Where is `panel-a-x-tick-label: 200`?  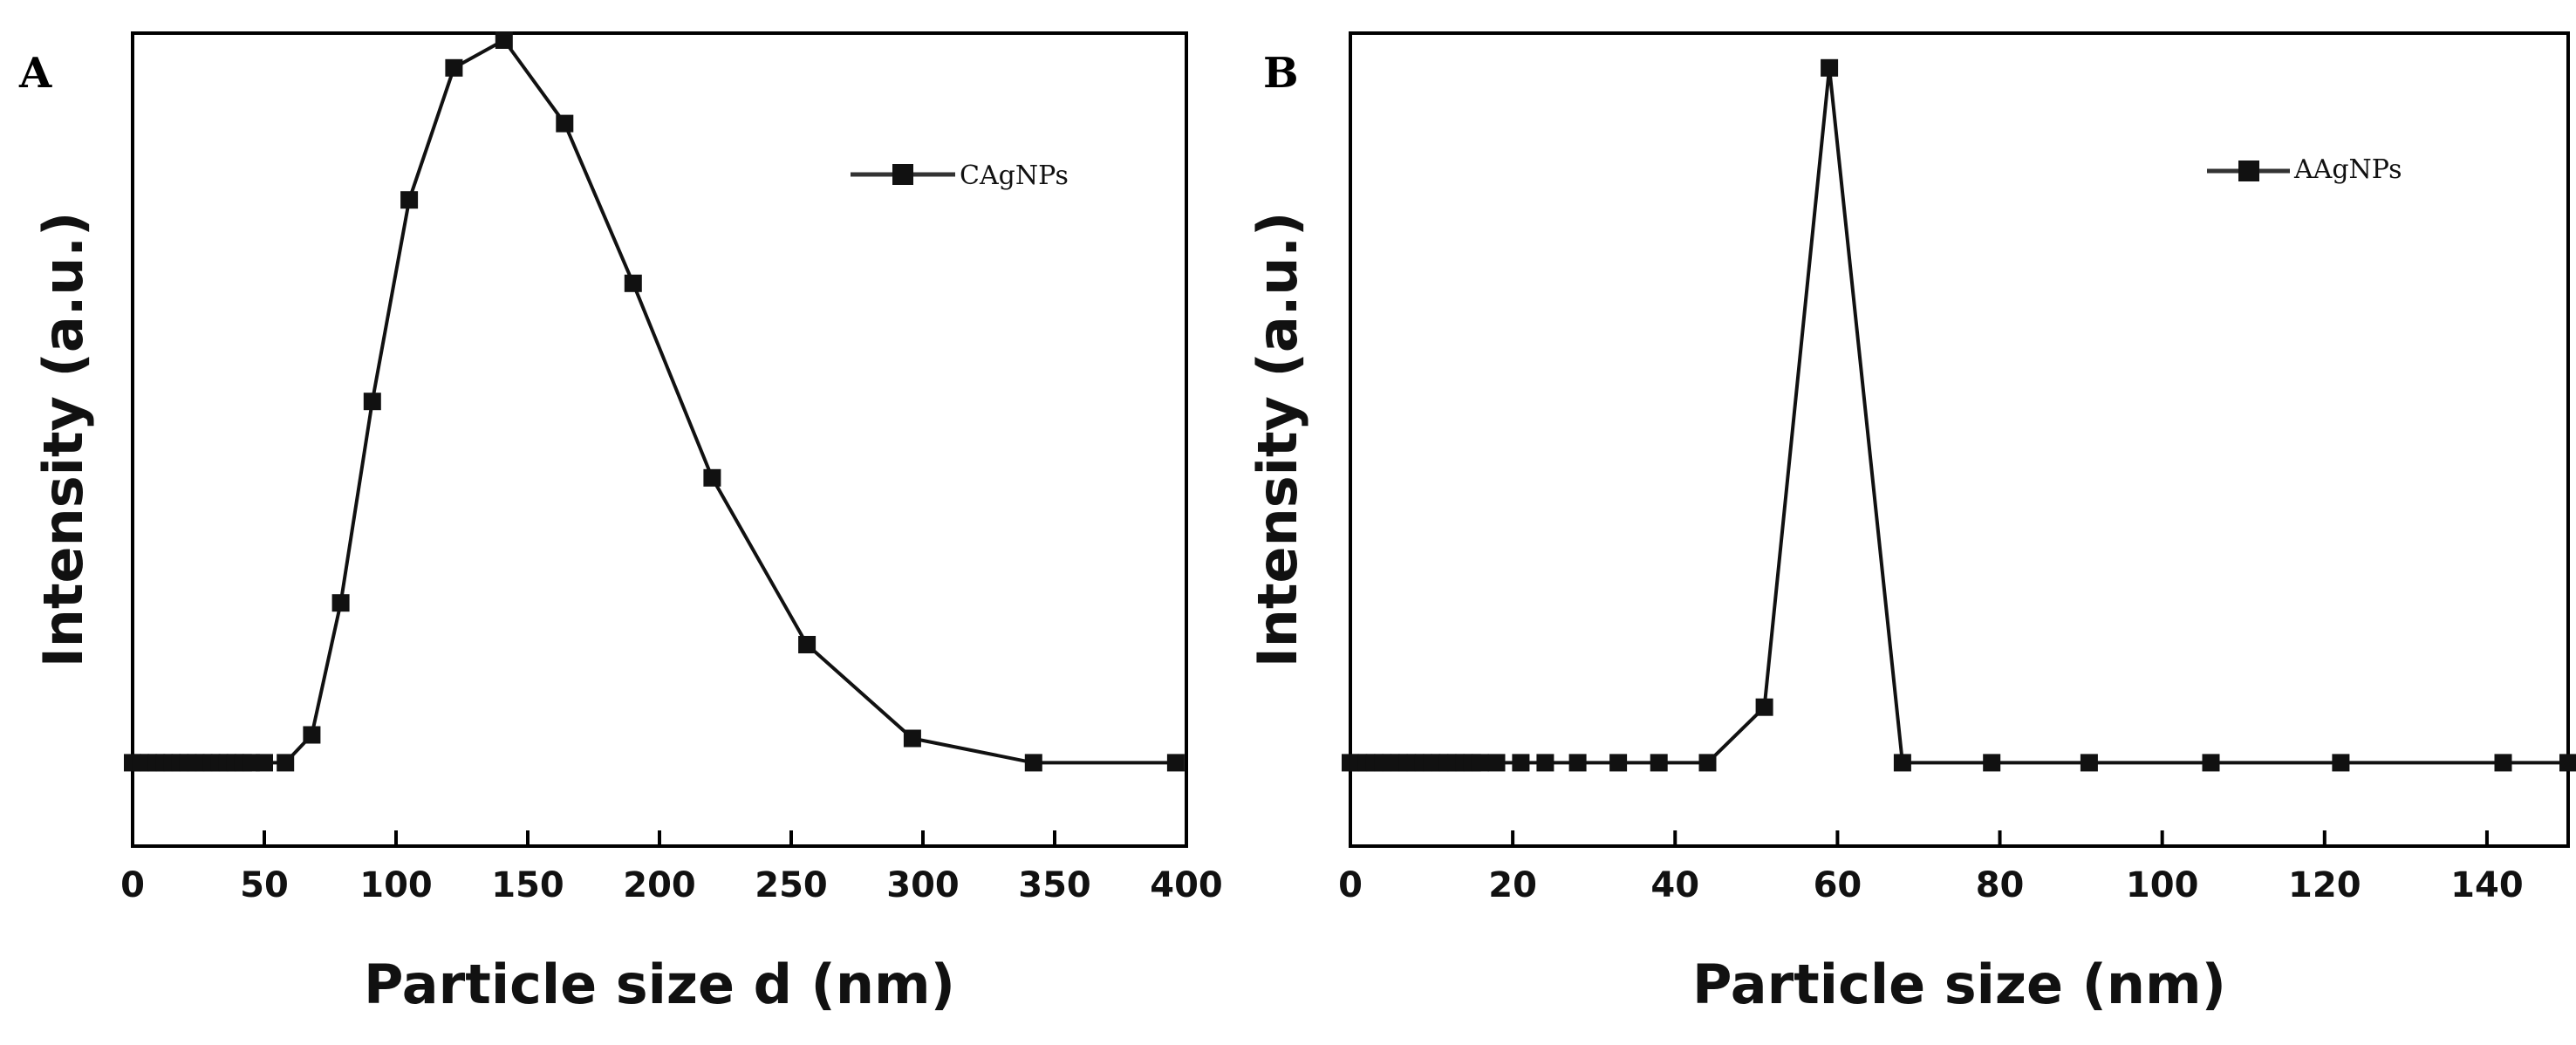
panel-a-x-tick-label: 200 is located at coordinates (659, 885).